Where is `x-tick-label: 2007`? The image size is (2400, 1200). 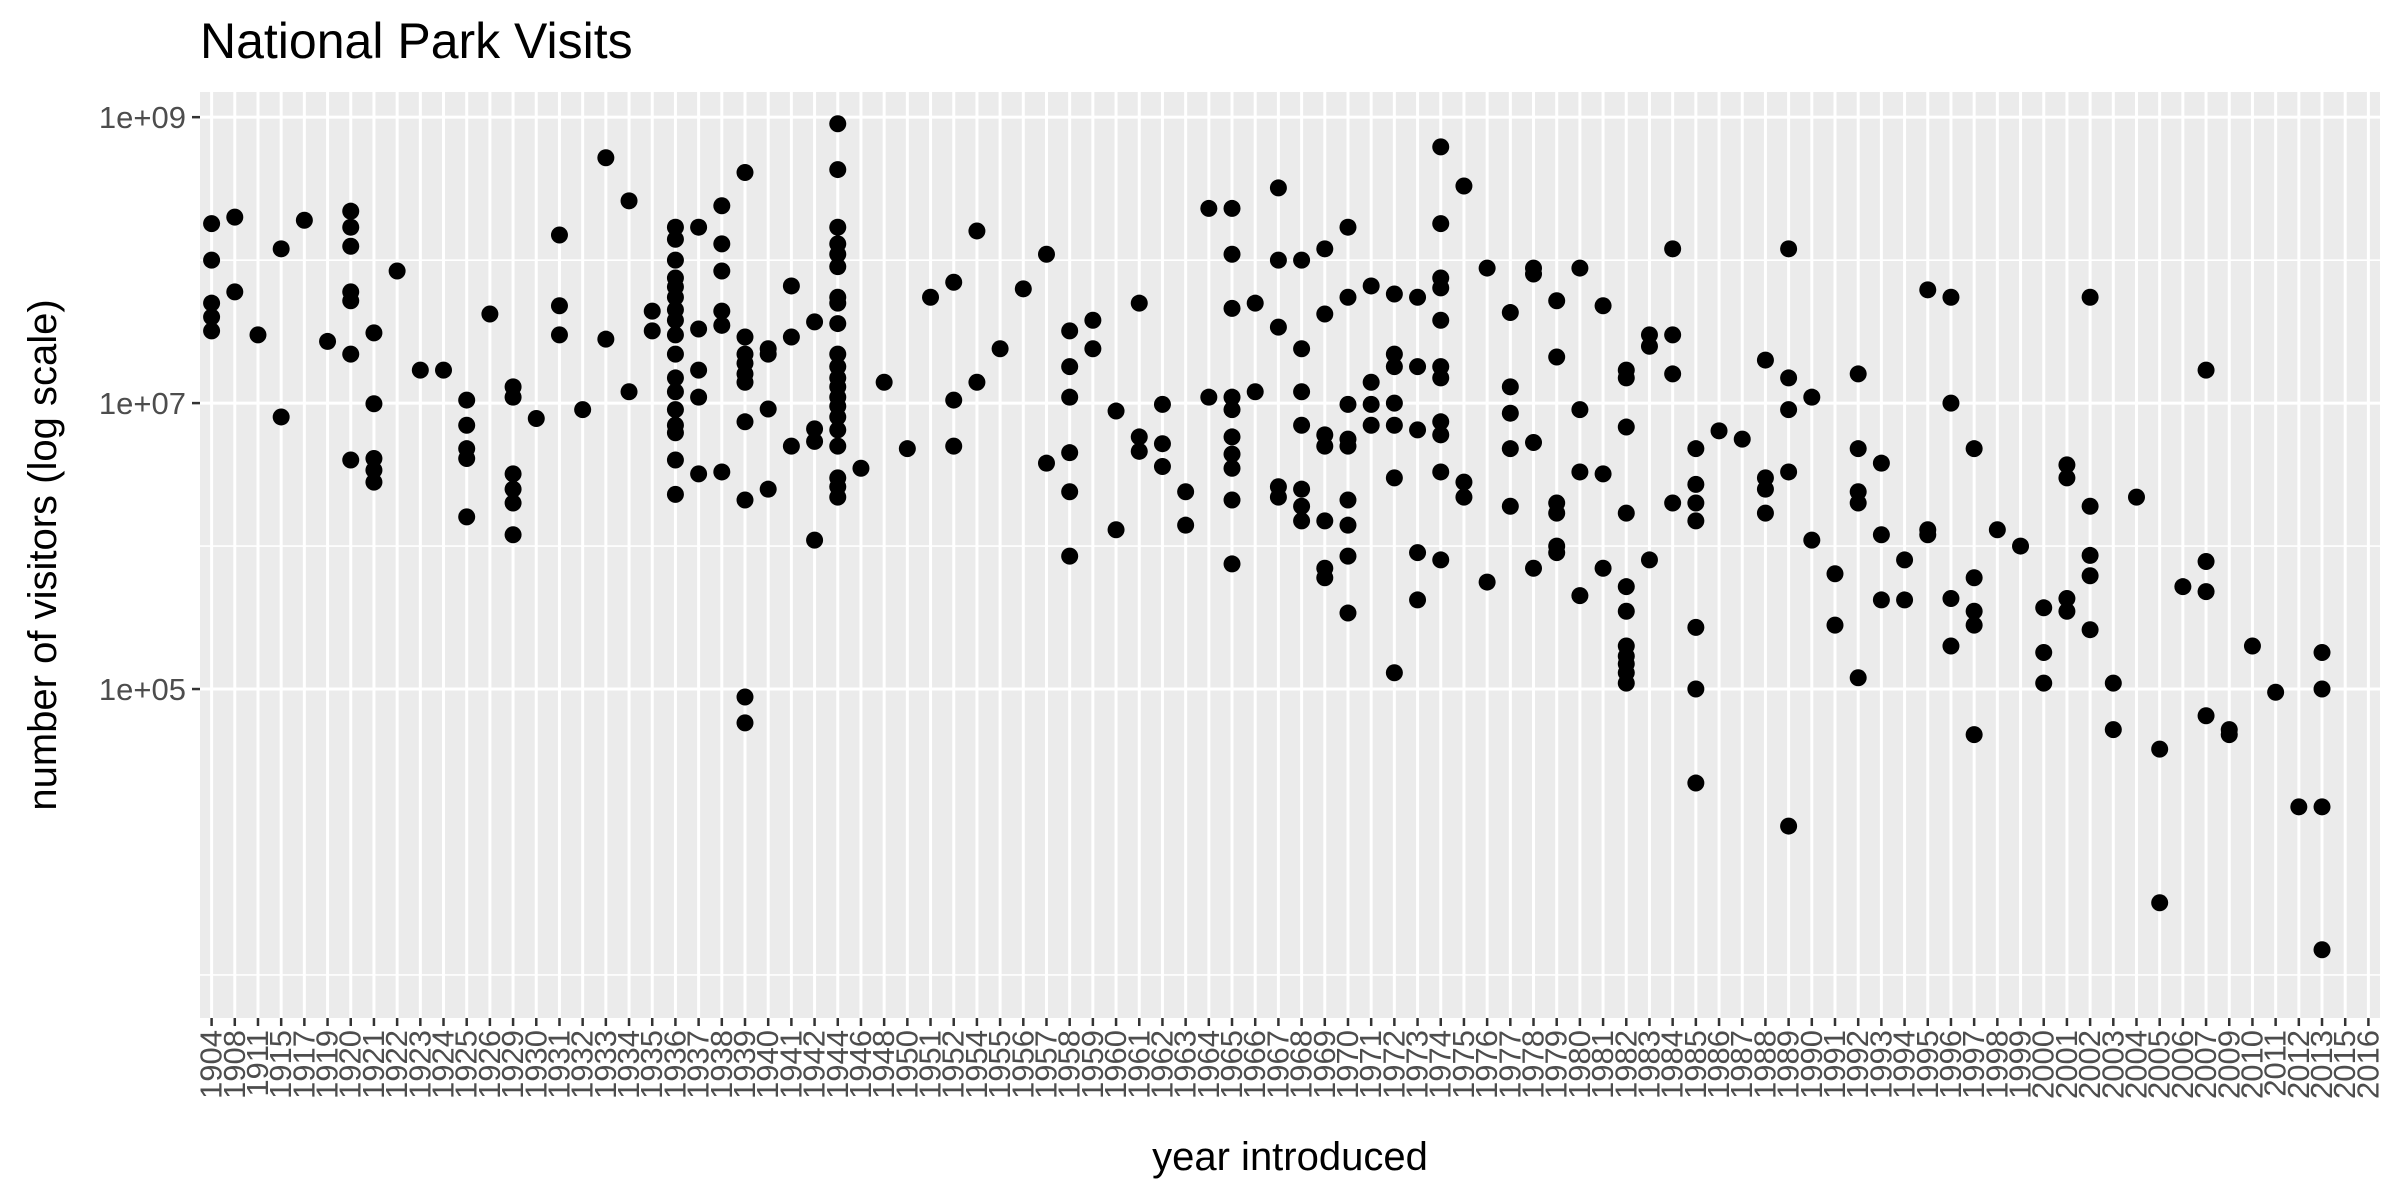
x-tick-label: 2007 is located at coordinates (2205, 1064).